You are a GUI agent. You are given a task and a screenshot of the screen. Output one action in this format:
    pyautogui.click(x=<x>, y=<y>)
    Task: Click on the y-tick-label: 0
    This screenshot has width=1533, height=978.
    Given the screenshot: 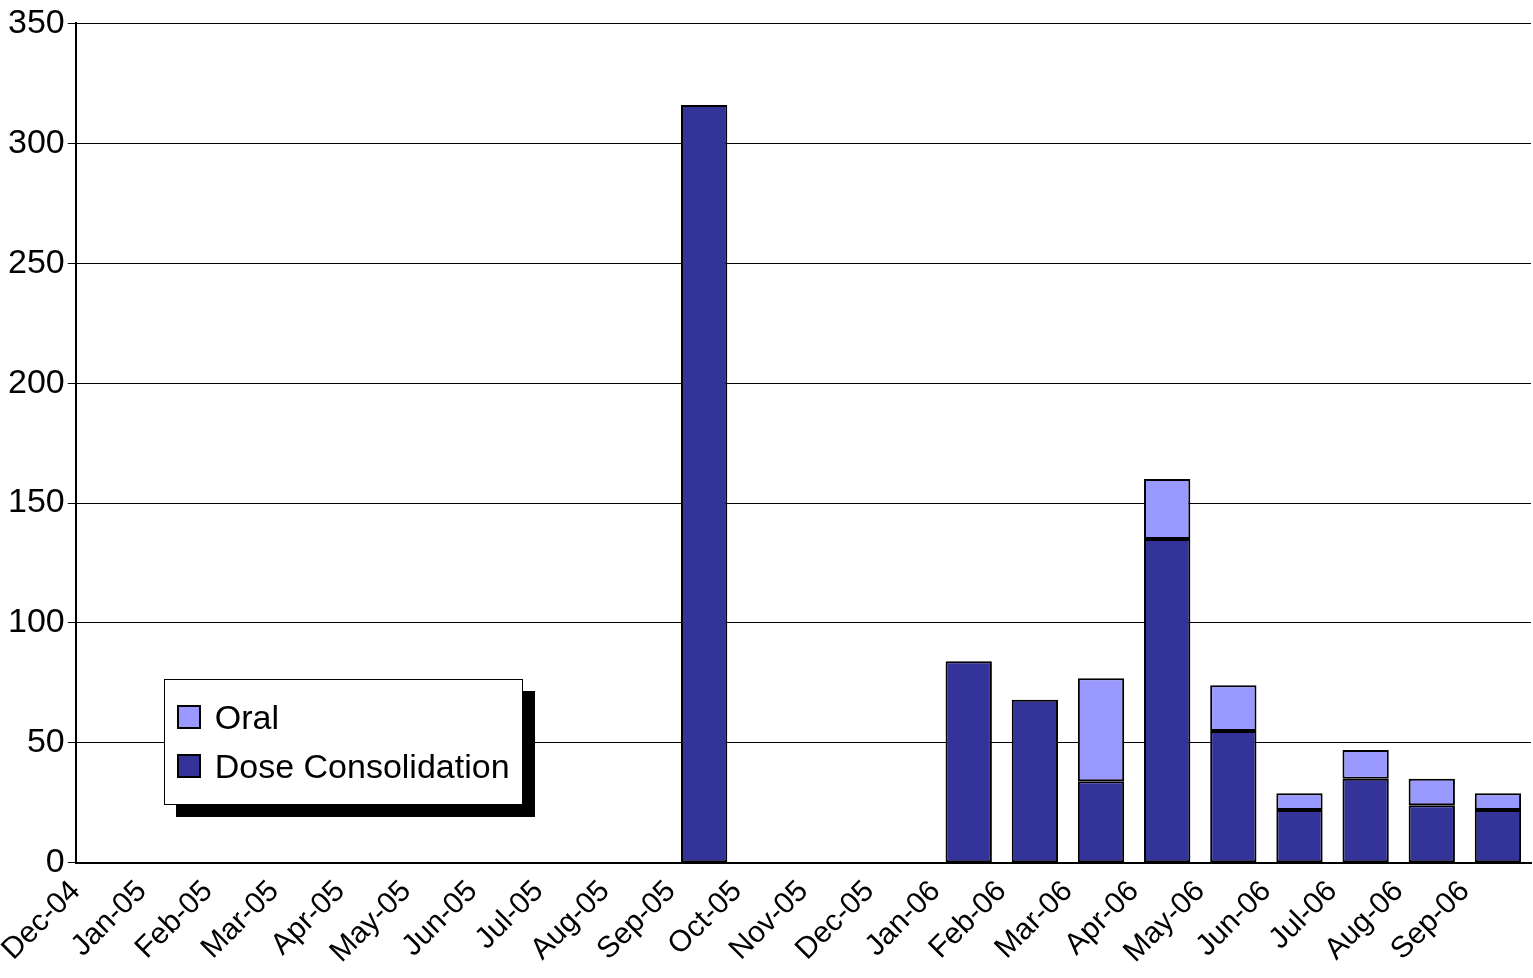 What is the action you would take?
    pyautogui.click(x=55, y=860)
    